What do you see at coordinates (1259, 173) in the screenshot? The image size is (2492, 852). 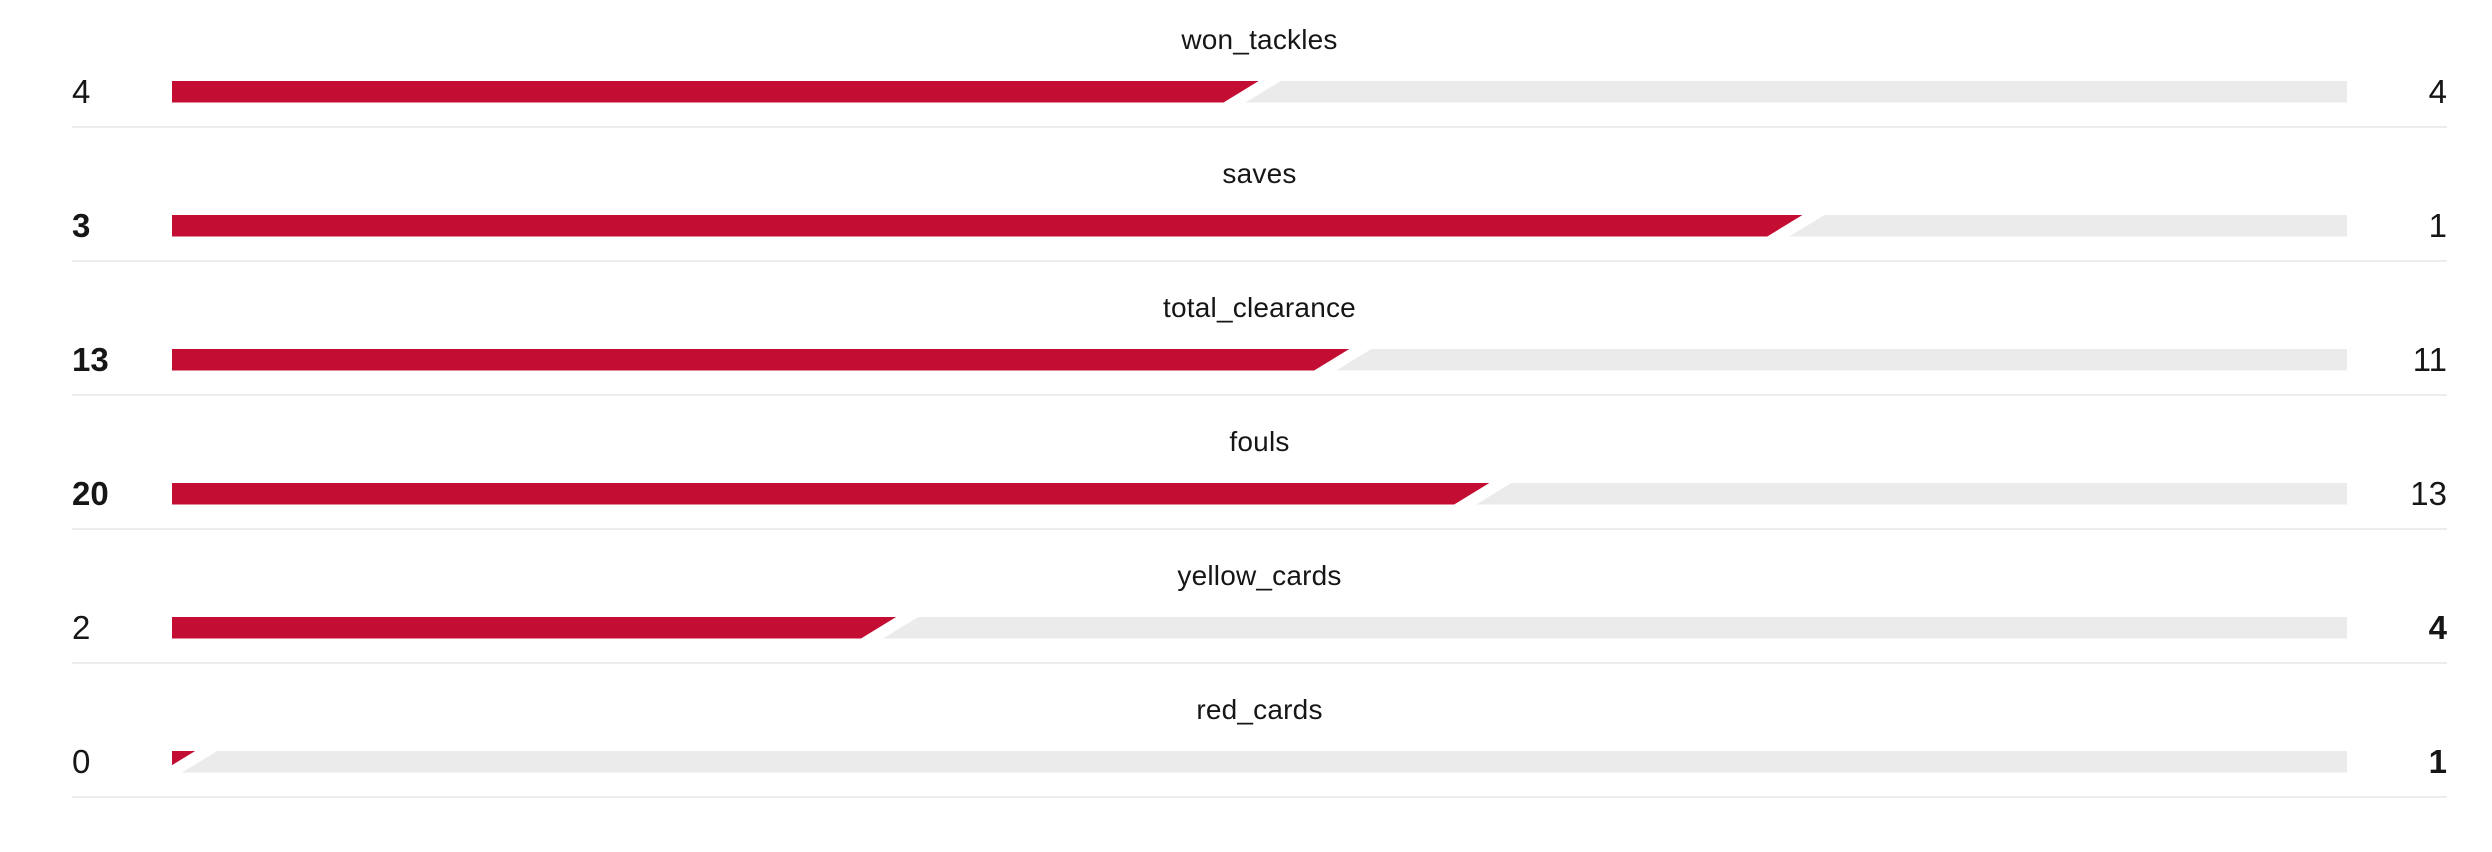 I see `stat-label: saves` at bounding box center [1259, 173].